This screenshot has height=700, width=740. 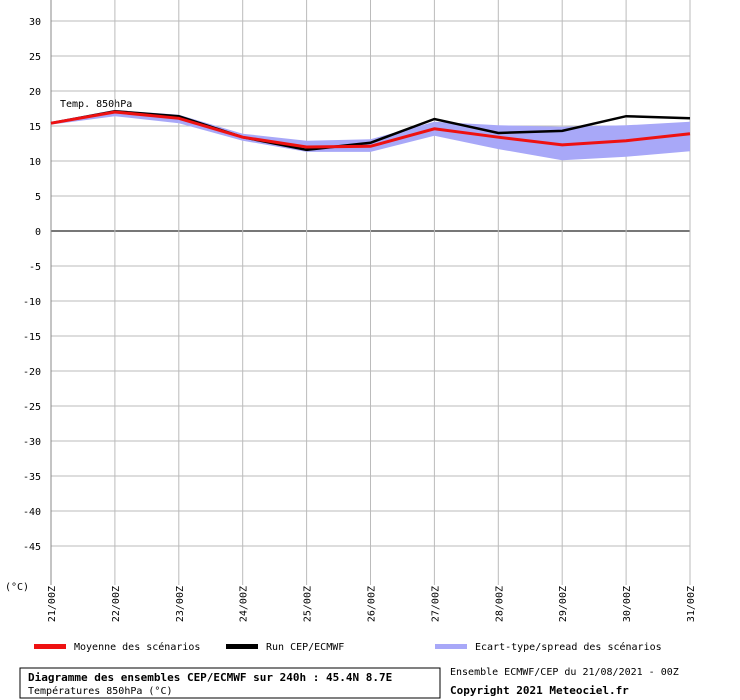 I want to click on x-tick-label: 24/00Z, so click(x=244, y=604).